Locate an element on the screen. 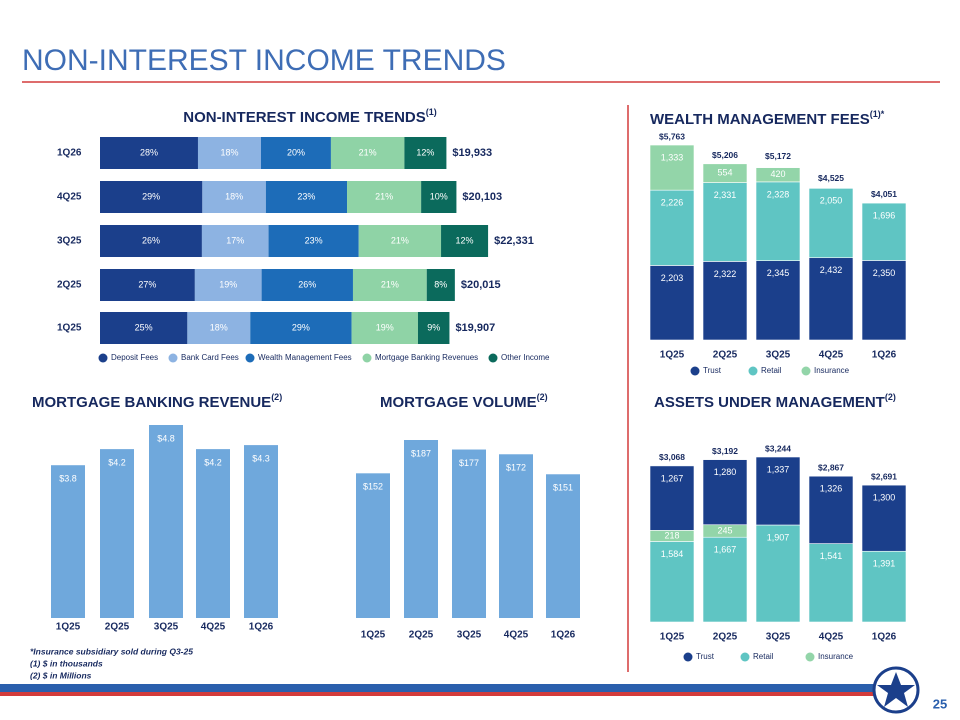 Image resolution: width=960 pixels, height=720 pixels. total-label: $3,068 is located at coordinates (672, 457).